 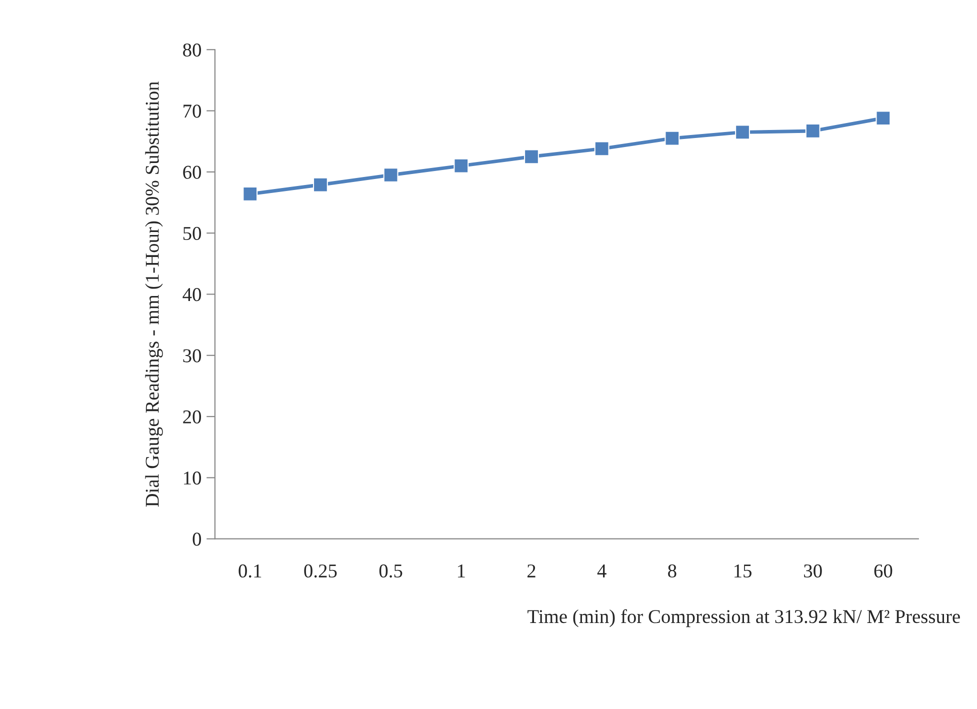 What do you see at coordinates (197, 539) in the screenshot?
I see `y-tick-label: 0` at bounding box center [197, 539].